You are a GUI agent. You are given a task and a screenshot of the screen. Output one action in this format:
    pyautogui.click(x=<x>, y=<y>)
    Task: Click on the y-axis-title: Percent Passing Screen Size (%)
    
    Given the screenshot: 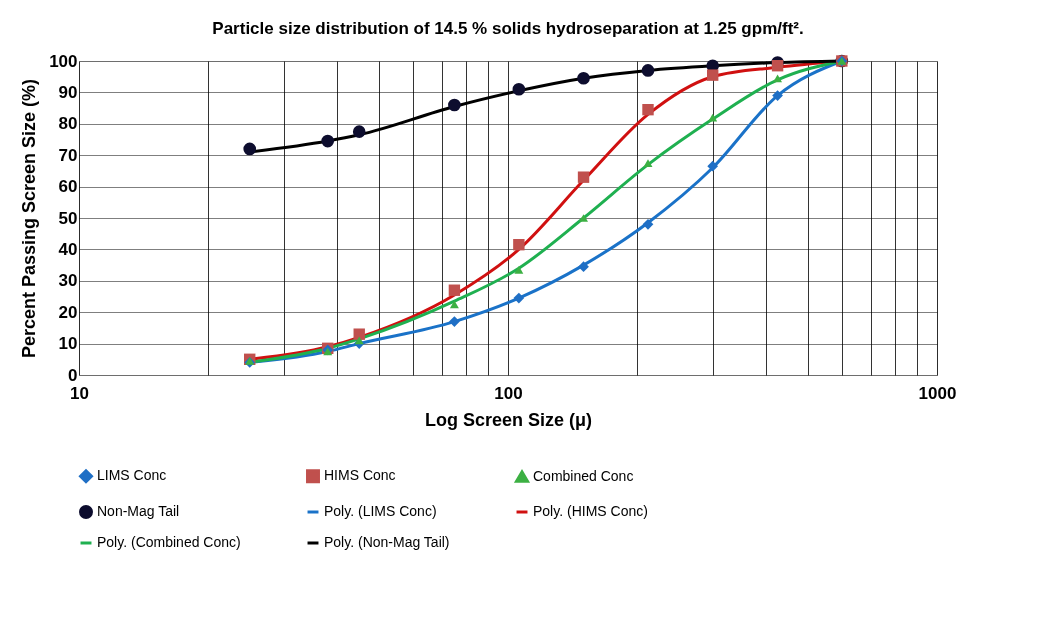 What is the action you would take?
    pyautogui.click(x=29, y=218)
    